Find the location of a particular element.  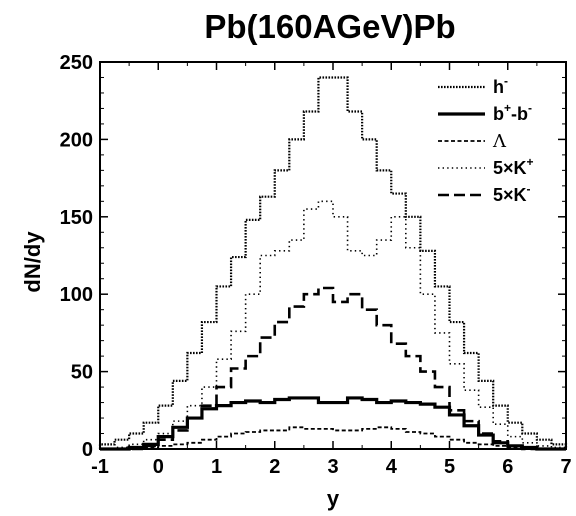

x-tick-label: -1 is located at coordinates (100, 467).